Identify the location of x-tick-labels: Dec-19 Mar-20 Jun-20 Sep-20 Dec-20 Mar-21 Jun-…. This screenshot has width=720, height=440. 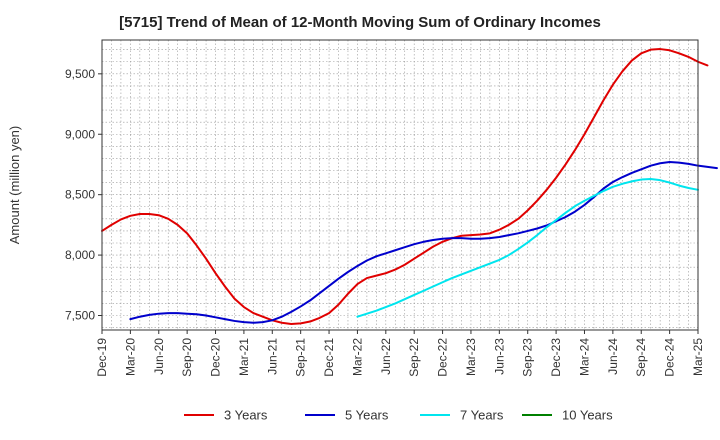
(400, 353).